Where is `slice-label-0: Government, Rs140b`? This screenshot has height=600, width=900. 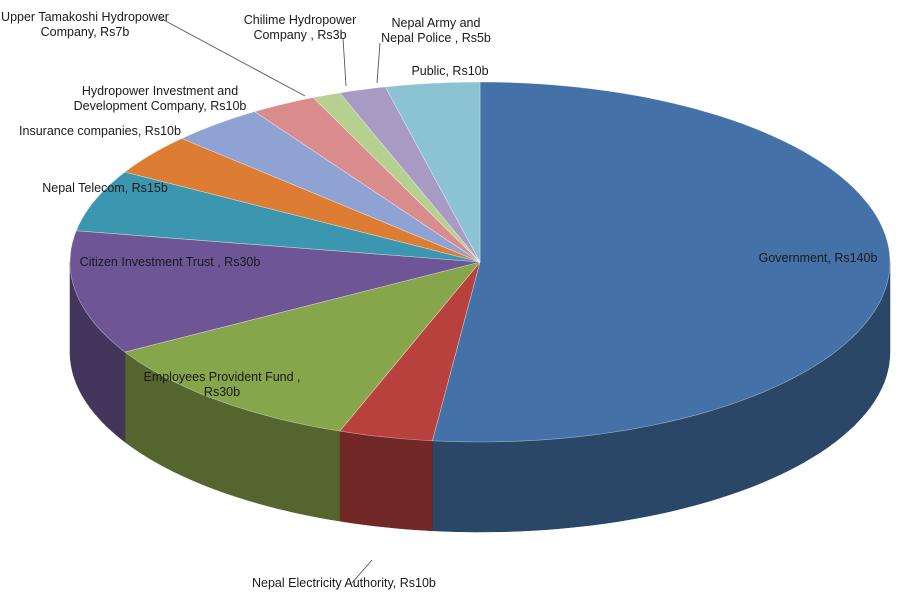
slice-label-0: Government, Rs140b is located at coordinates (818, 258).